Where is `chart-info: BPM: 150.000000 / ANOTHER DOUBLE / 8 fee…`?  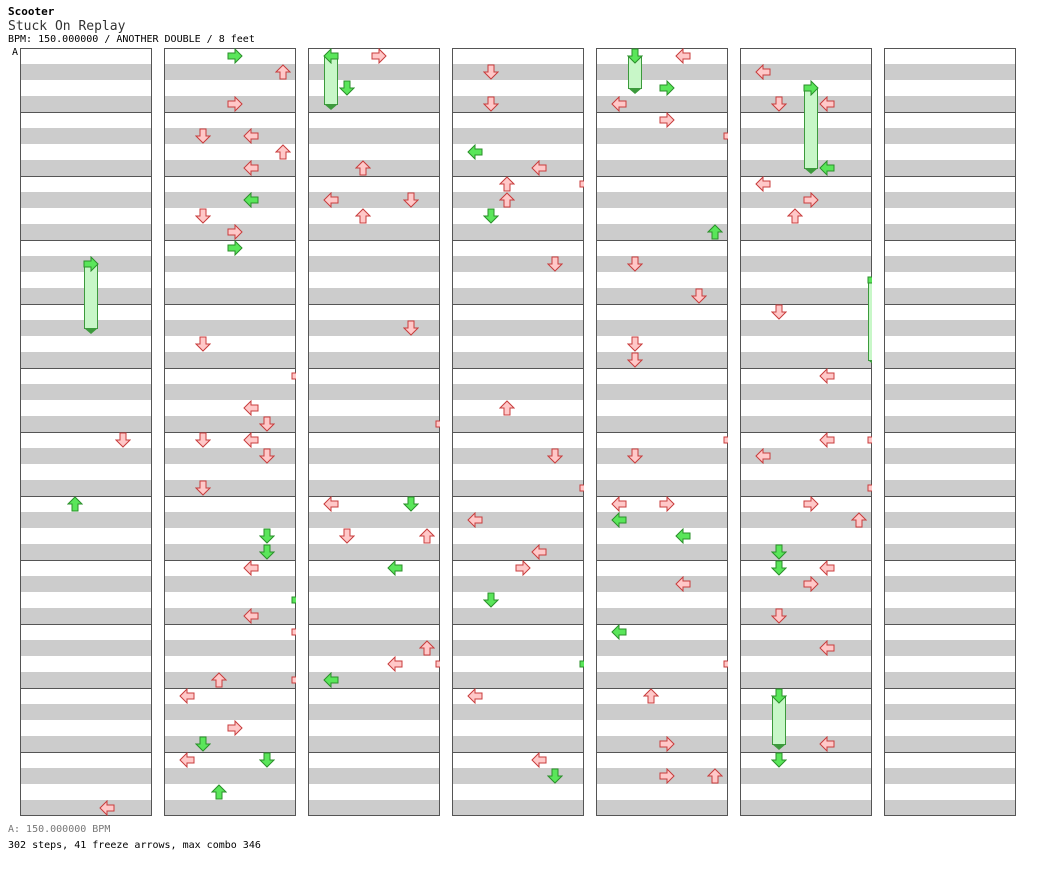 chart-info: BPM: 150.000000 / ANOTHER DOUBLE / 8 fee… is located at coordinates (131, 39).